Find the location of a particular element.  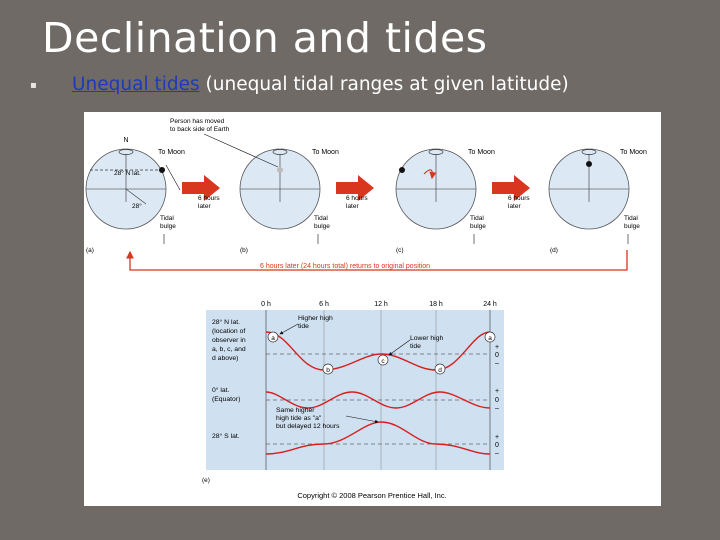

person-moved-note: Person has moved to back side of Earth is located at coordinates (200, 125).